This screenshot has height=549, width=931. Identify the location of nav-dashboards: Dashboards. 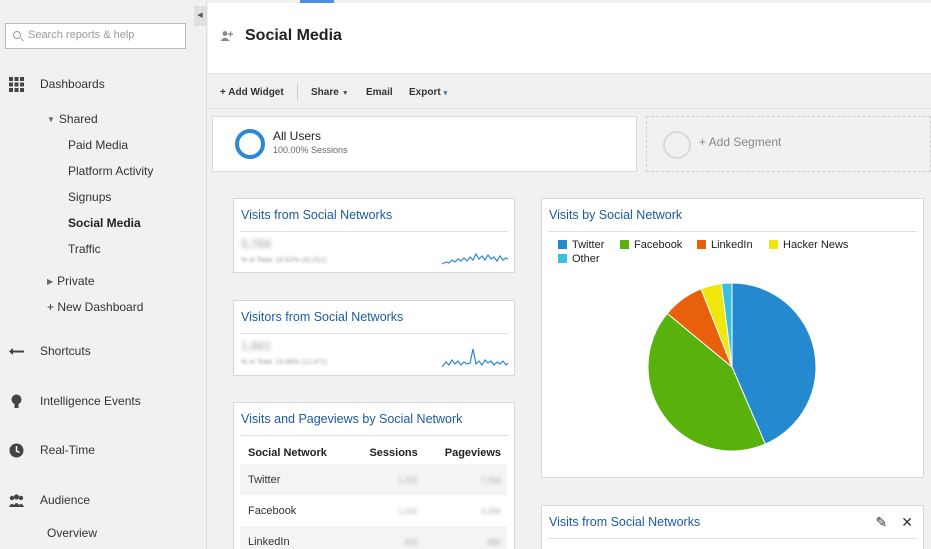
(97, 84).